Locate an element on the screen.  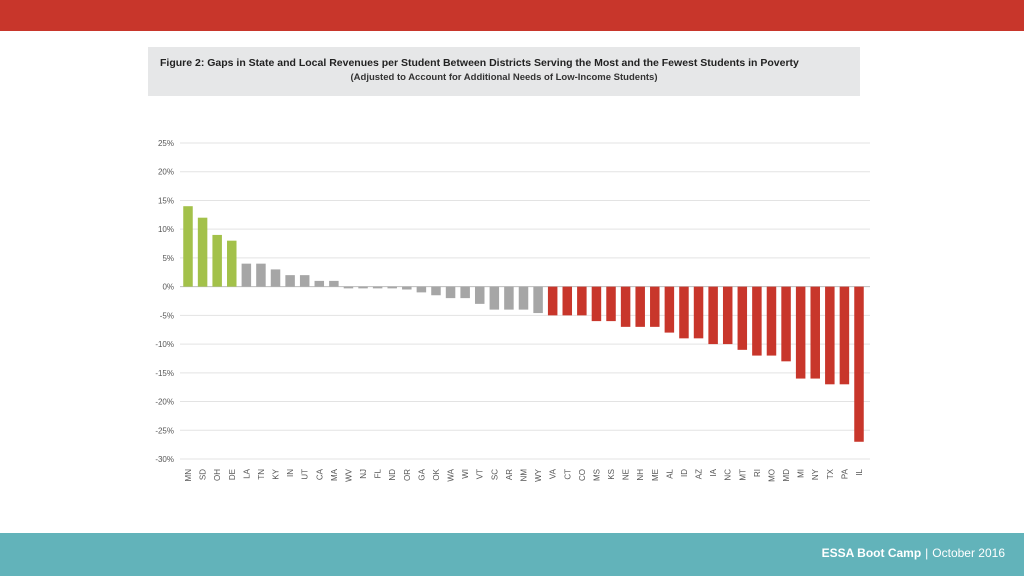
footer-date: October 2016 is located at coordinates (968, 553).